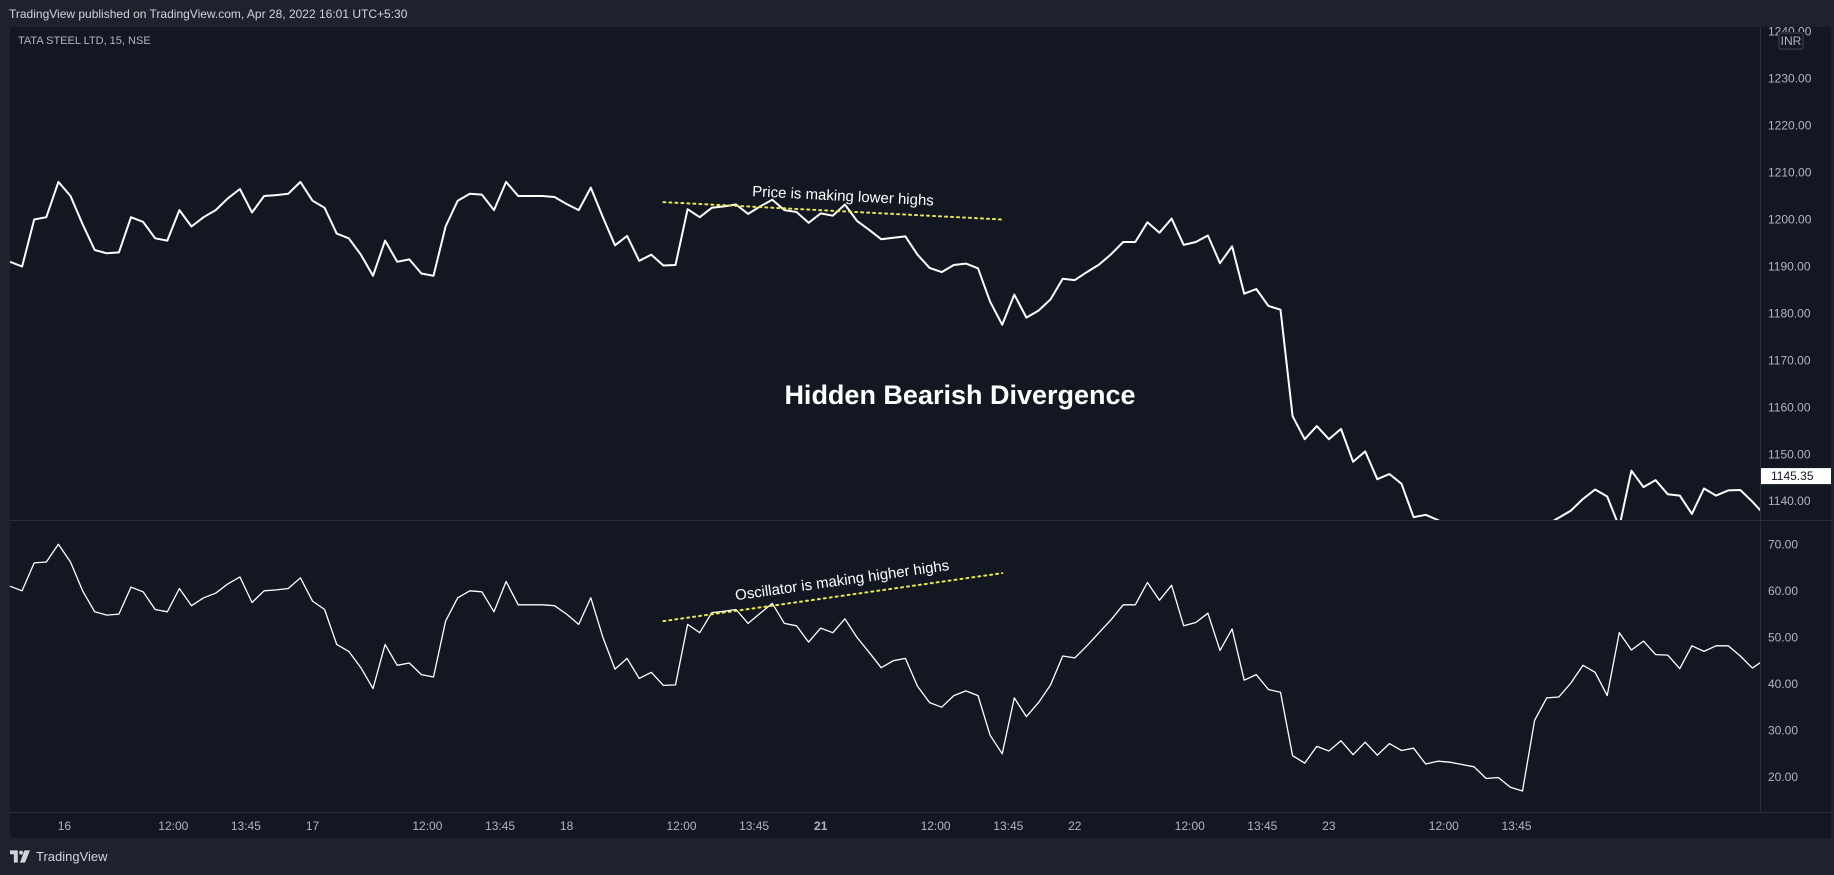  I want to click on oscillator-y-tick-label: 60.00, so click(1783, 591).